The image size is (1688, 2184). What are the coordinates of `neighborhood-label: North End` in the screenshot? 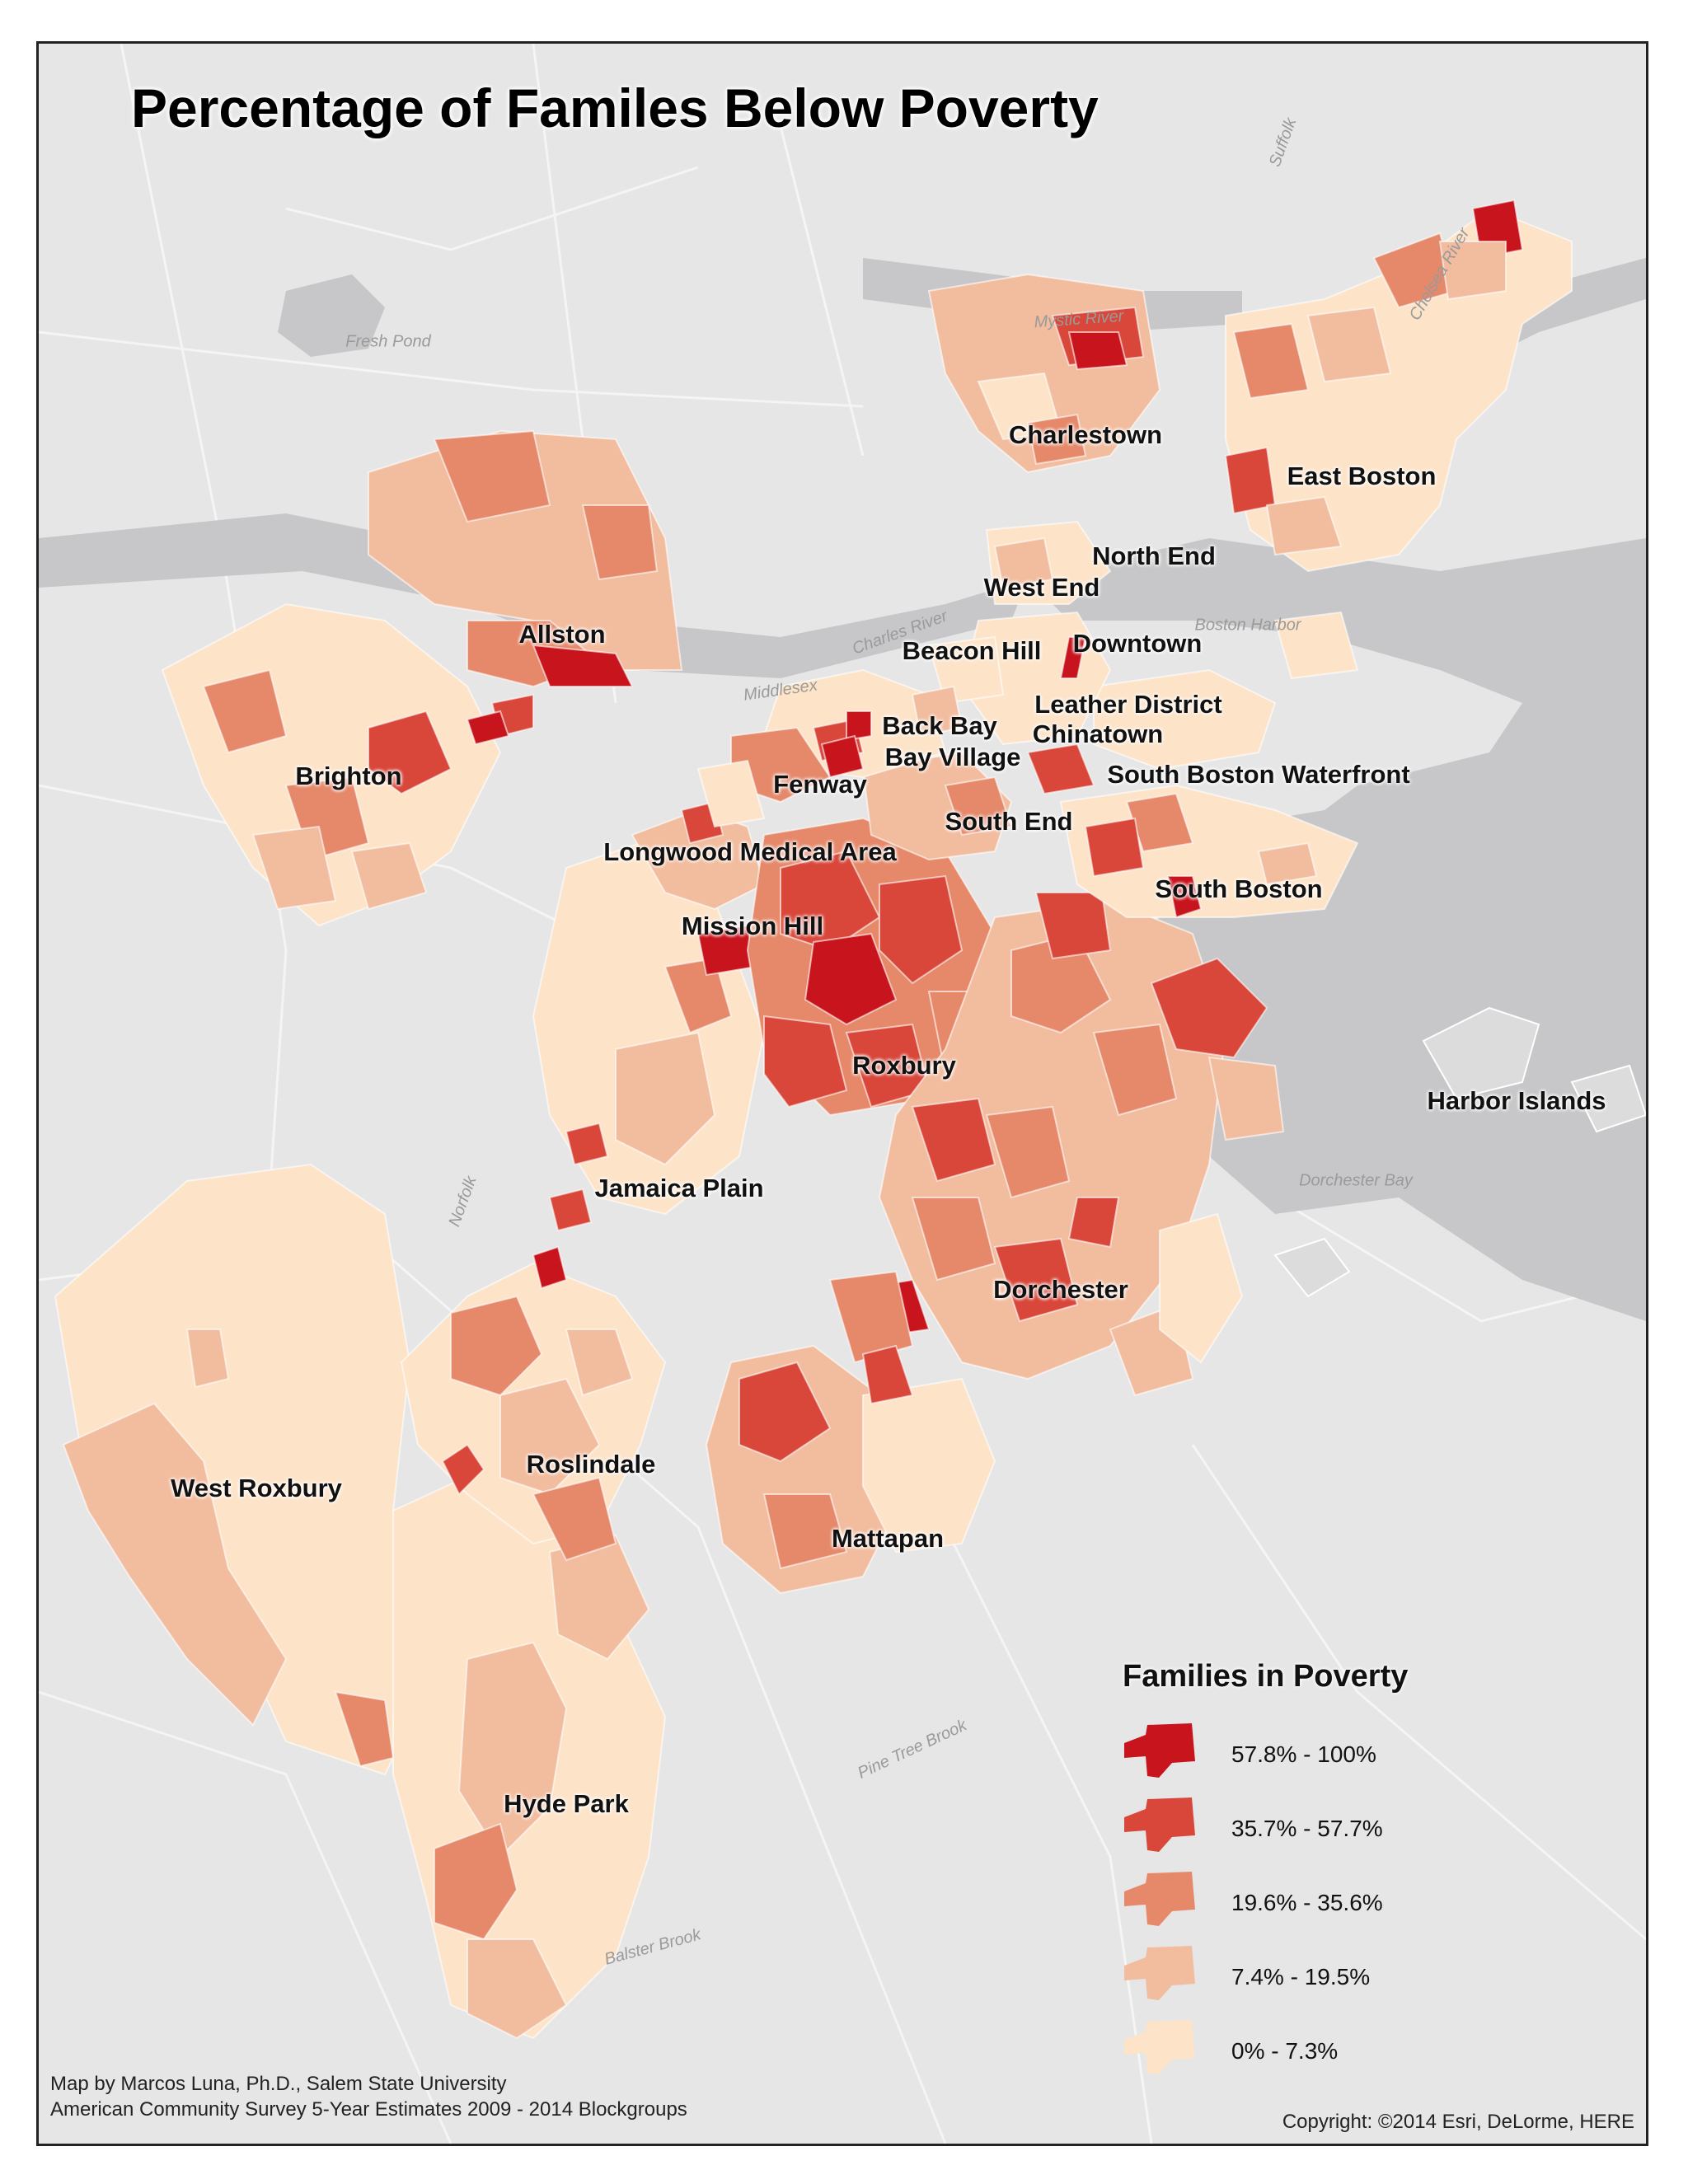 It's located at (1154, 555).